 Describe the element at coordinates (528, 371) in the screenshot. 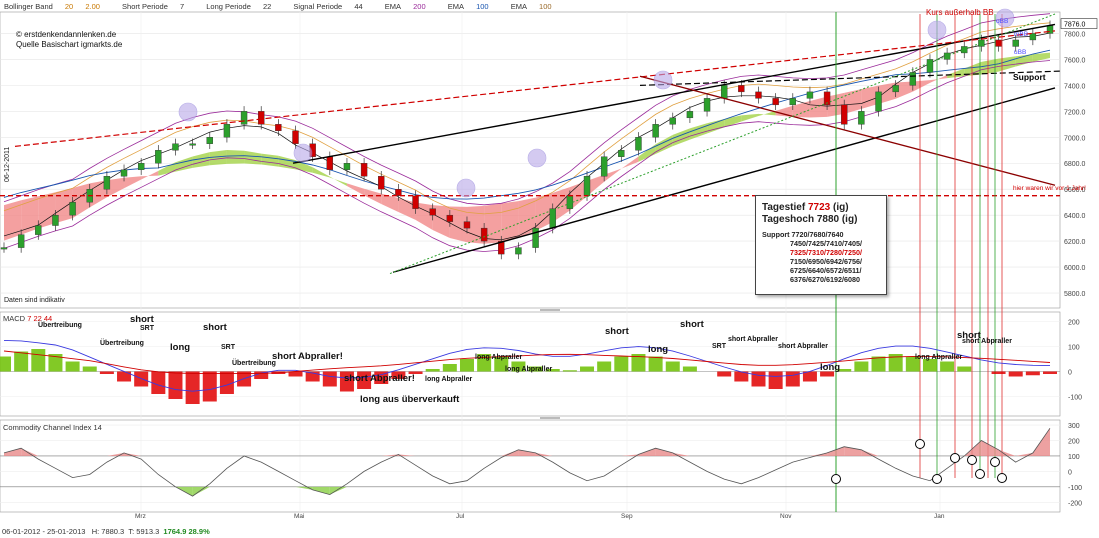

I see `macd-chart` at that location.